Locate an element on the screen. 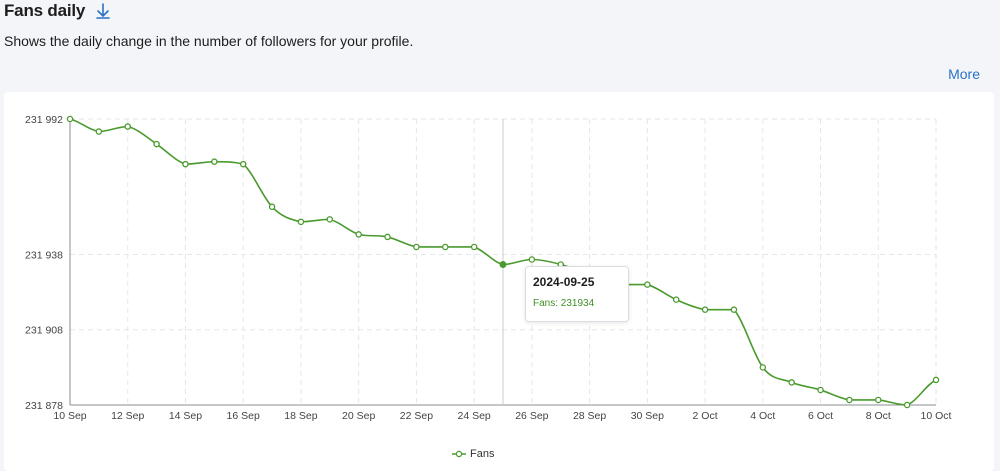 The image size is (1000, 471). chart-header: Fans daily is located at coordinates (57, 11).